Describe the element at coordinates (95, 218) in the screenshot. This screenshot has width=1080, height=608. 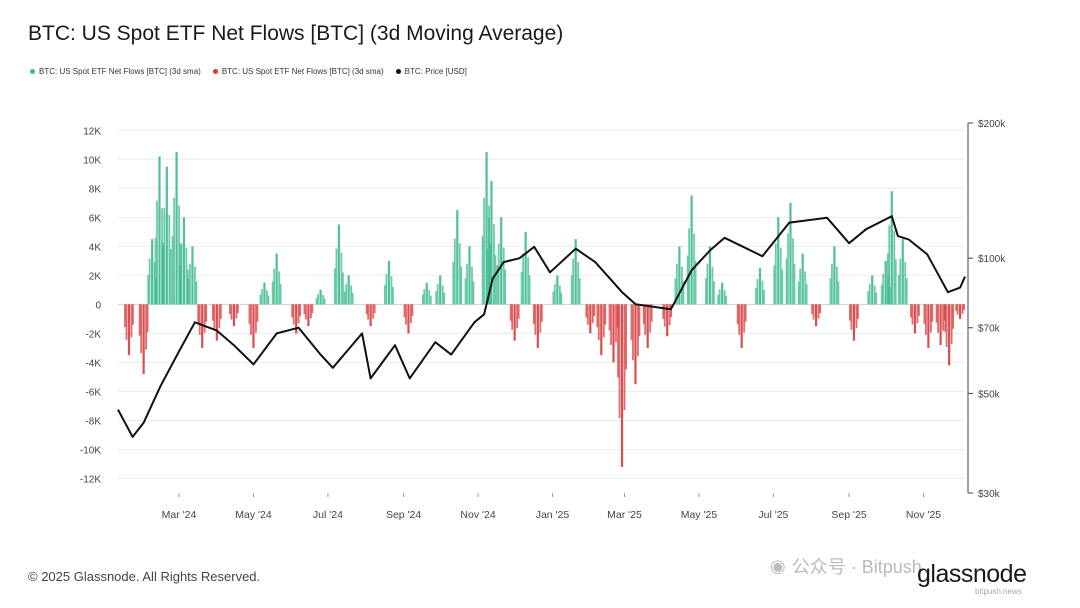
I see `y-left-tick-label: 6K` at that location.